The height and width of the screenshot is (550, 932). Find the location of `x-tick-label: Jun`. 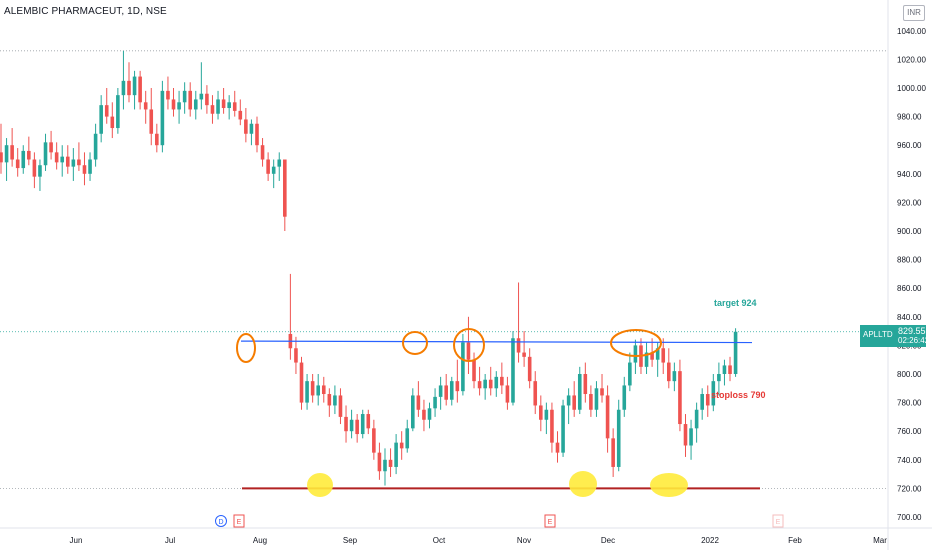

x-tick-label: Jun is located at coordinates (76, 540).